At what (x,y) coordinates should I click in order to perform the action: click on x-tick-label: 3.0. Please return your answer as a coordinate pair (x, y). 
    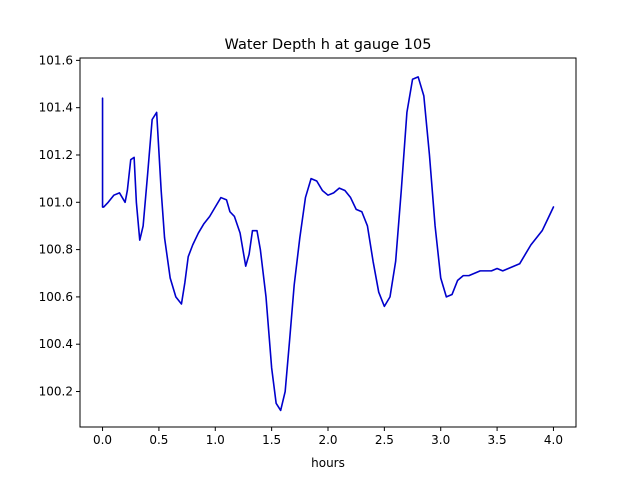
    Looking at the image, I should click on (440, 440).